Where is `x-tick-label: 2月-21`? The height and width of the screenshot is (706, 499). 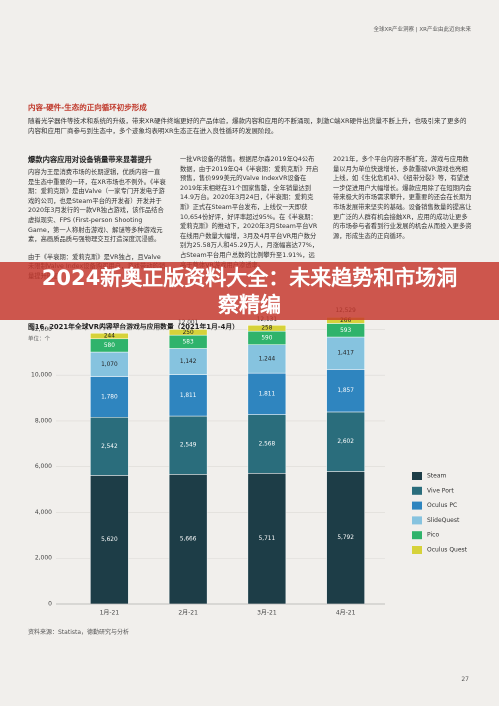
x-tick-label: 2月-21 is located at coordinates (188, 613).